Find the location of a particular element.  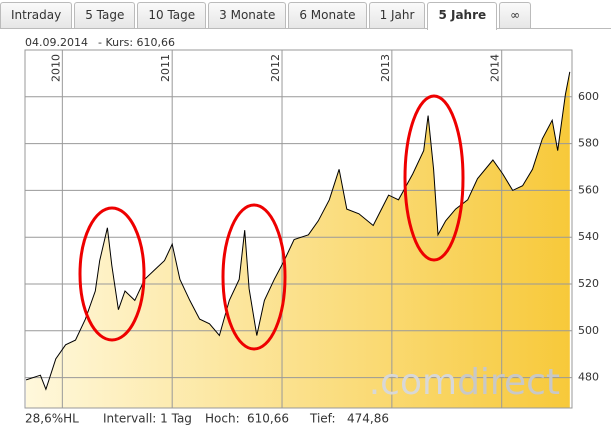

tab: Intraday is located at coordinates (36, 15).